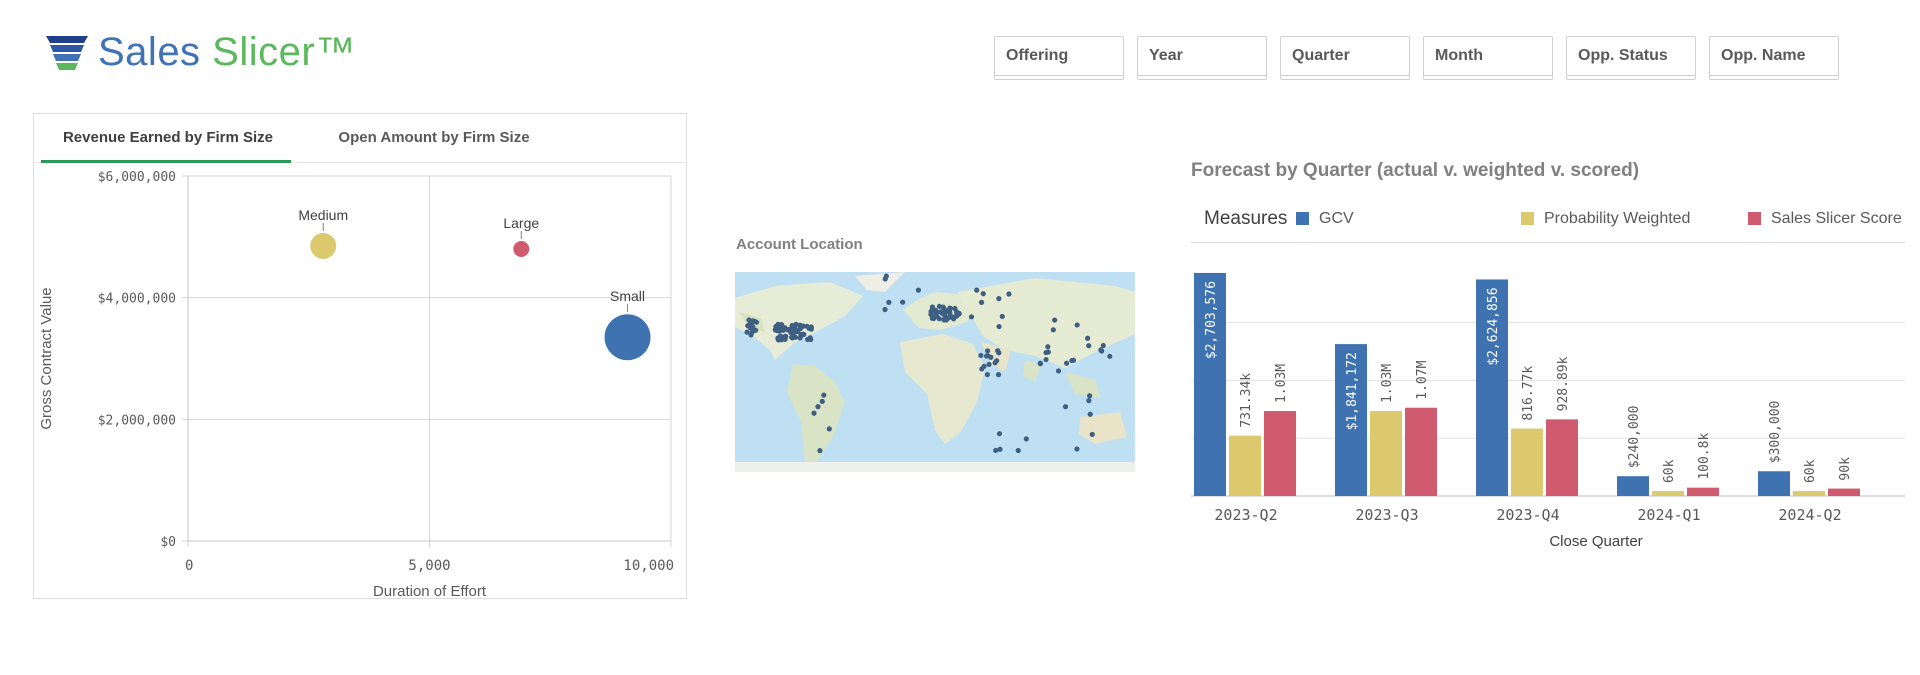 The width and height of the screenshot is (1920, 675). I want to click on filter-offering: Offering, so click(1059, 58).